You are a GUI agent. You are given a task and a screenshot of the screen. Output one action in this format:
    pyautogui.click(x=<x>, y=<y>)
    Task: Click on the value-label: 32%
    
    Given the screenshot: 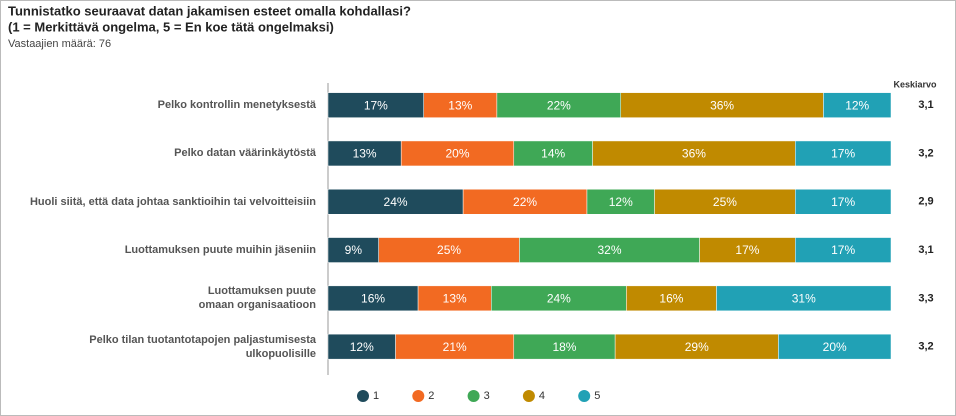 What is the action you would take?
    pyautogui.click(x=609, y=250)
    